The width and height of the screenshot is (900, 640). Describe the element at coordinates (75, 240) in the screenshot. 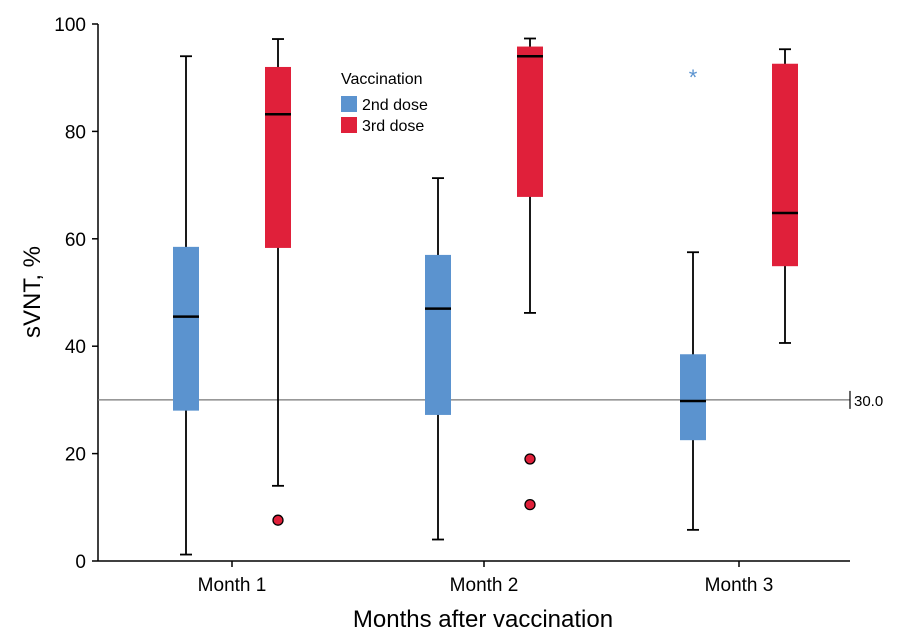

I see `y-tick-label: 60` at that location.